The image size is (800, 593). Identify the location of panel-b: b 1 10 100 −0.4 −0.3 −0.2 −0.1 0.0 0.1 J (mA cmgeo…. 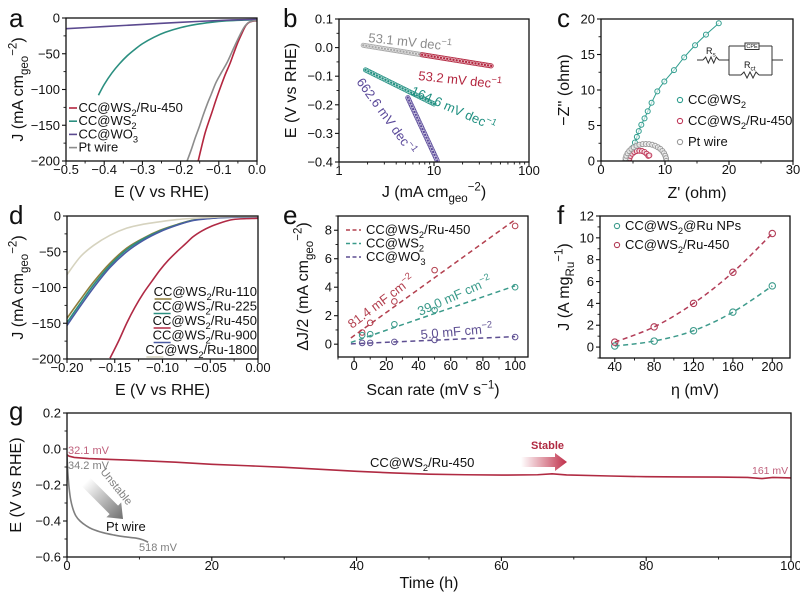
(411, 104).